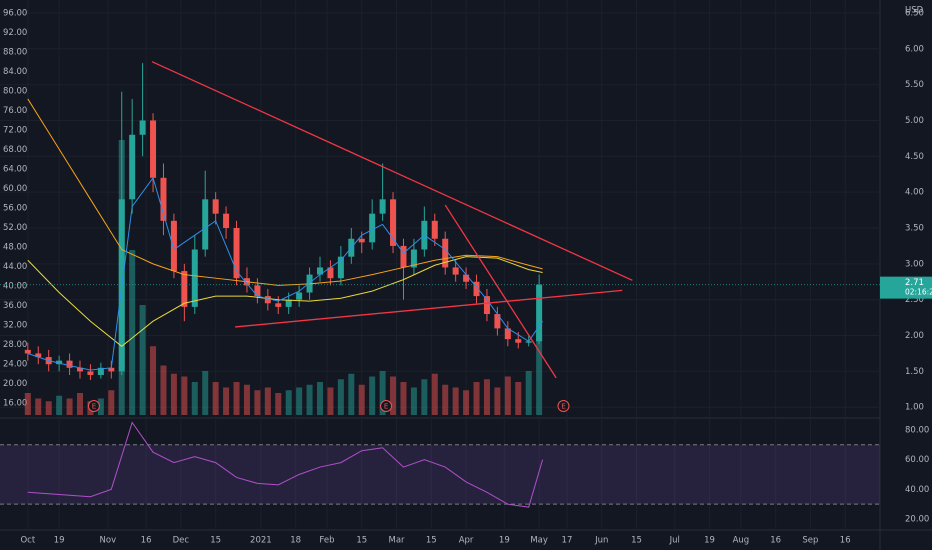 The width and height of the screenshot is (932, 550). What do you see at coordinates (810, 541) in the screenshot?
I see `x-tick-label: Sep` at bounding box center [810, 541].